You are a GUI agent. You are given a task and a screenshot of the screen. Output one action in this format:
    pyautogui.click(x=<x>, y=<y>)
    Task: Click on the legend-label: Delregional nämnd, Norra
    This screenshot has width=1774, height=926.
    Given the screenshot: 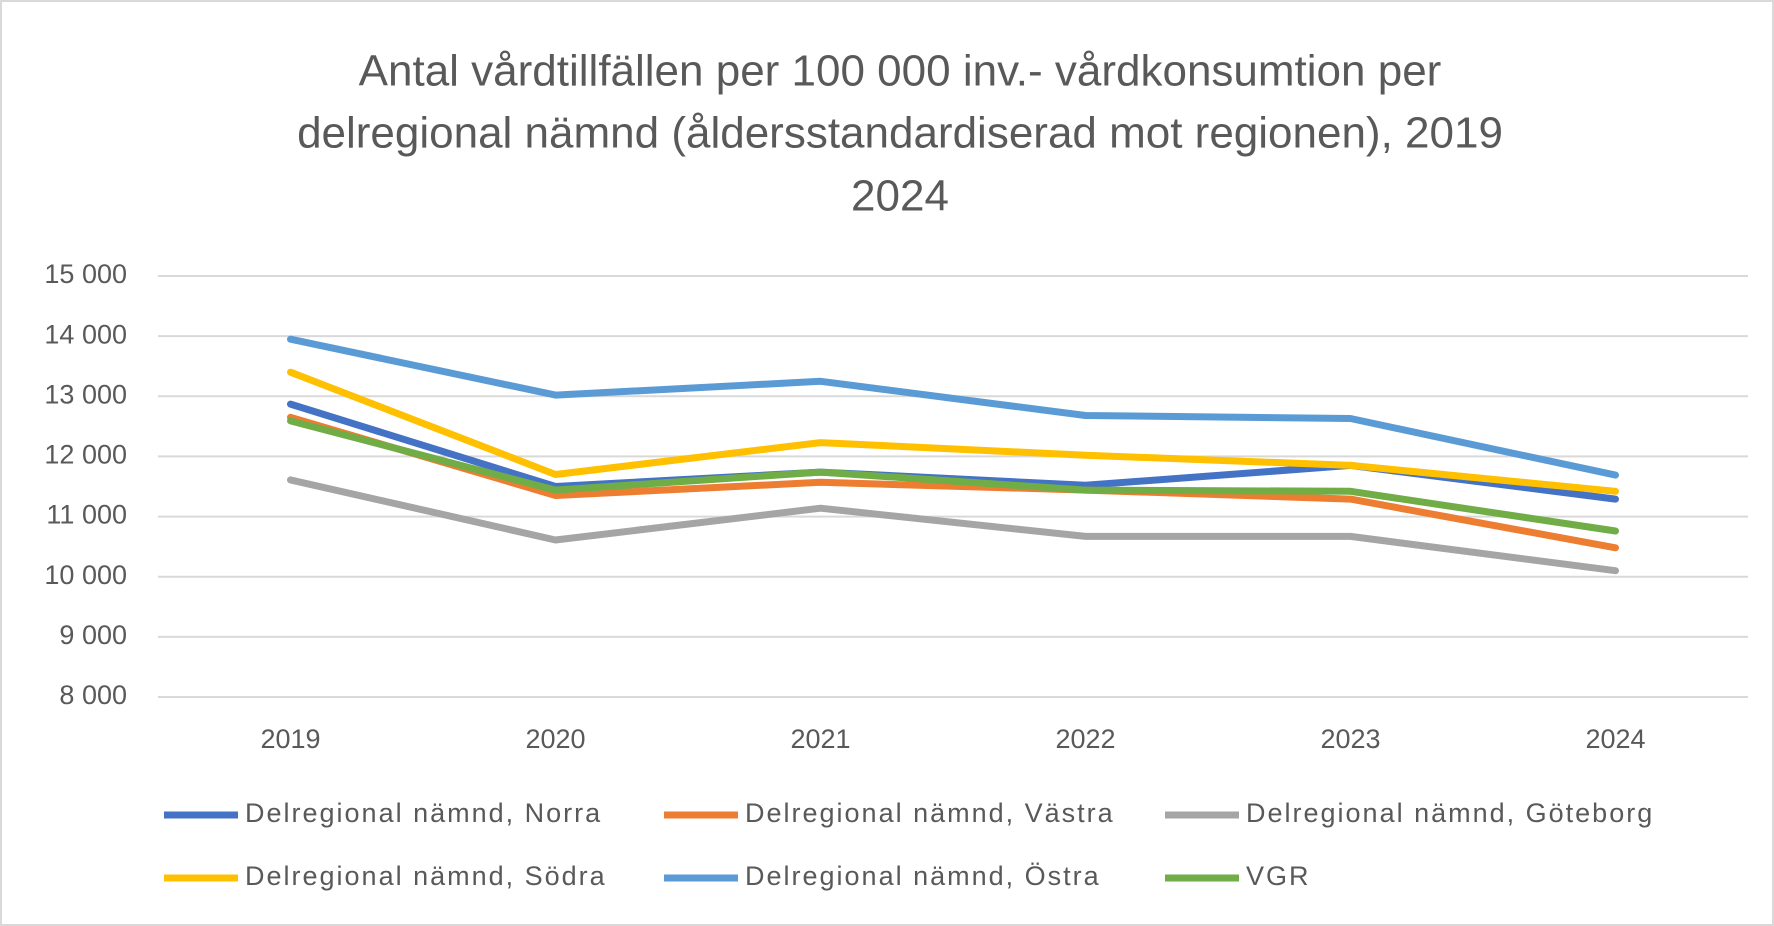 What is the action you would take?
    pyautogui.click(x=423, y=813)
    